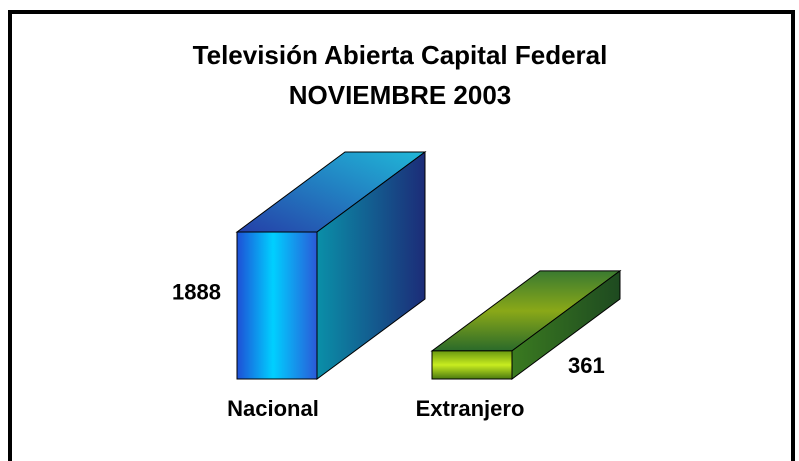 This screenshot has width=799, height=461. Describe the element at coordinates (400, 55) in the screenshot. I see `chart-title: Televisión Abierta Capital Federal` at that location.